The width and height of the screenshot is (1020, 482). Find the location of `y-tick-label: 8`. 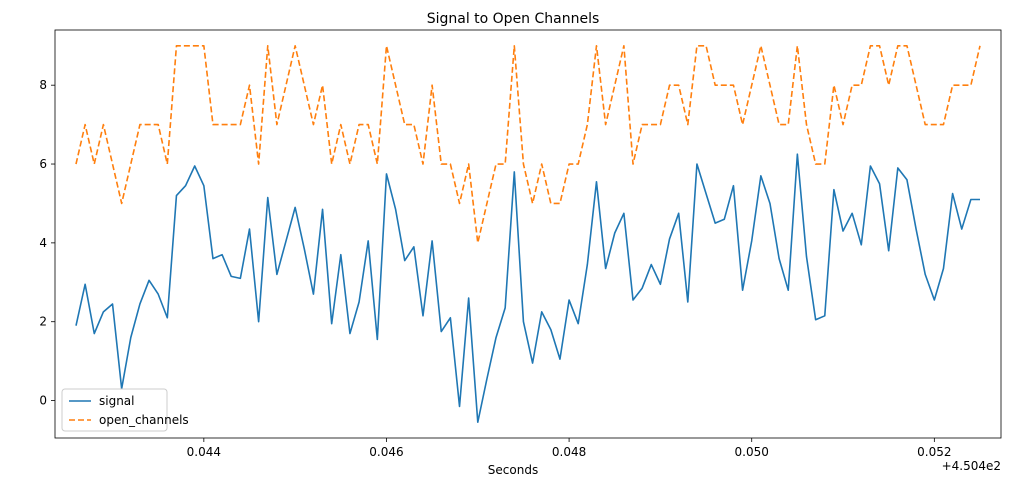

y-tick-label: 8 is located at coordinates (43, 85).